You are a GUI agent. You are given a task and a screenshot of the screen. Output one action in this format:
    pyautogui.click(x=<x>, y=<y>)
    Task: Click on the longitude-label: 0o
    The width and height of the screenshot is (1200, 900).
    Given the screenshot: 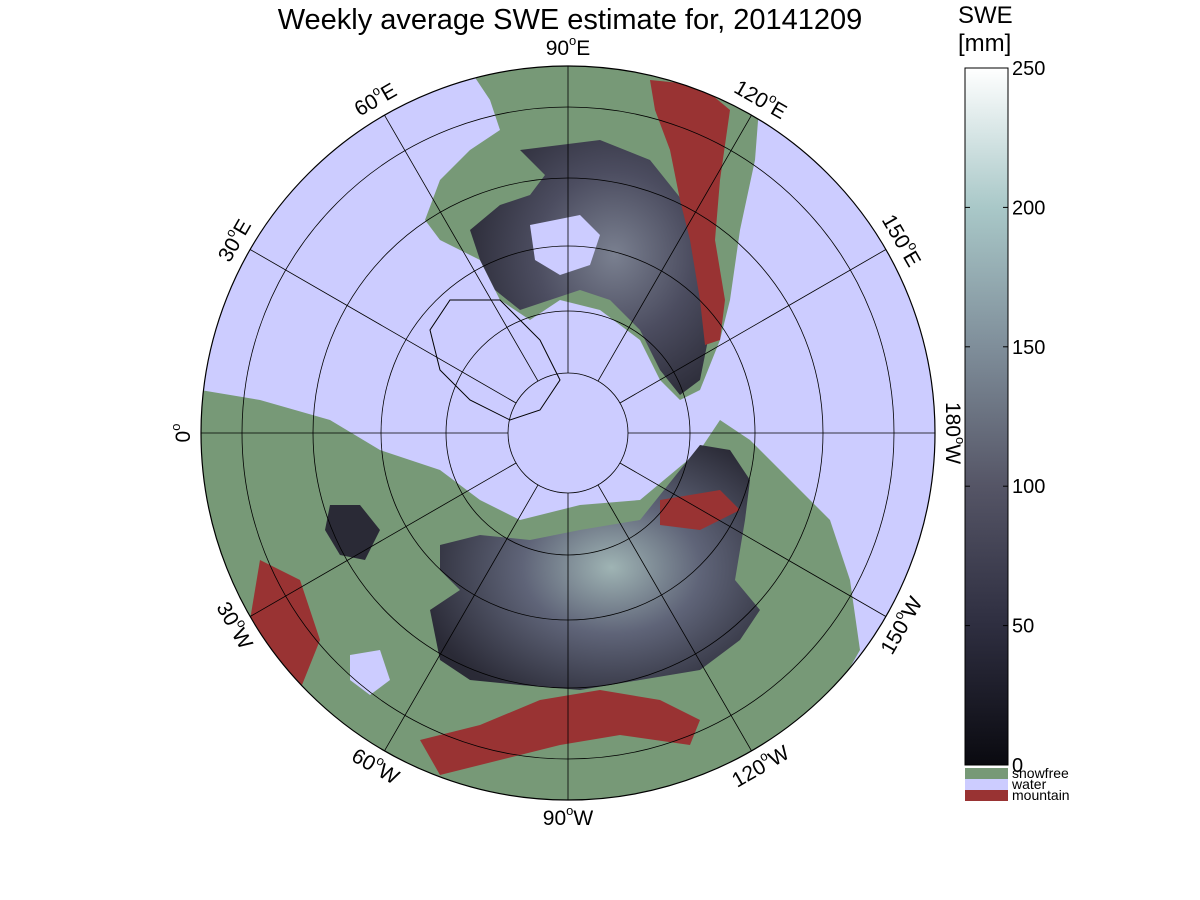 What is the action you would take?
    pyautogui.click(x=181, y=433)
    